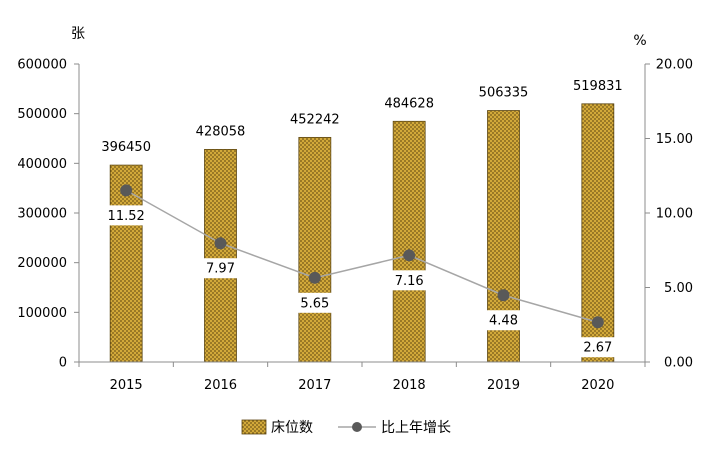 This screenshot has height=458, width=707. I want to click on left-axis-tick-label: 600000, so click(42, 65).